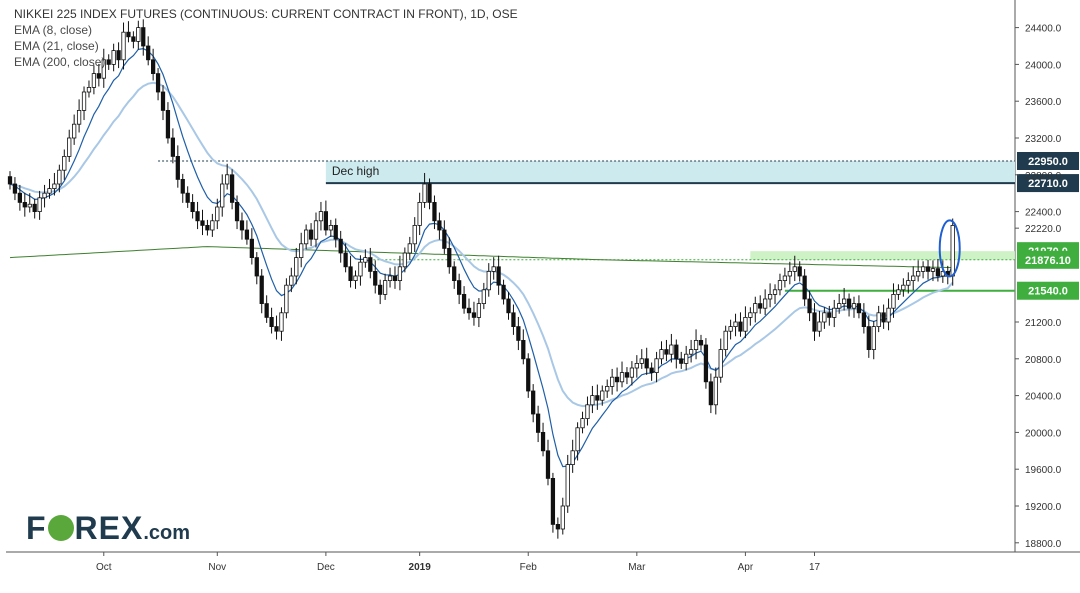 Image resolution: width=1080 pixels, height=593 pixels. Describe the element at coordinates (1048, 162) in the screenshot. I see `price-label-text: 22950.0` at that location.